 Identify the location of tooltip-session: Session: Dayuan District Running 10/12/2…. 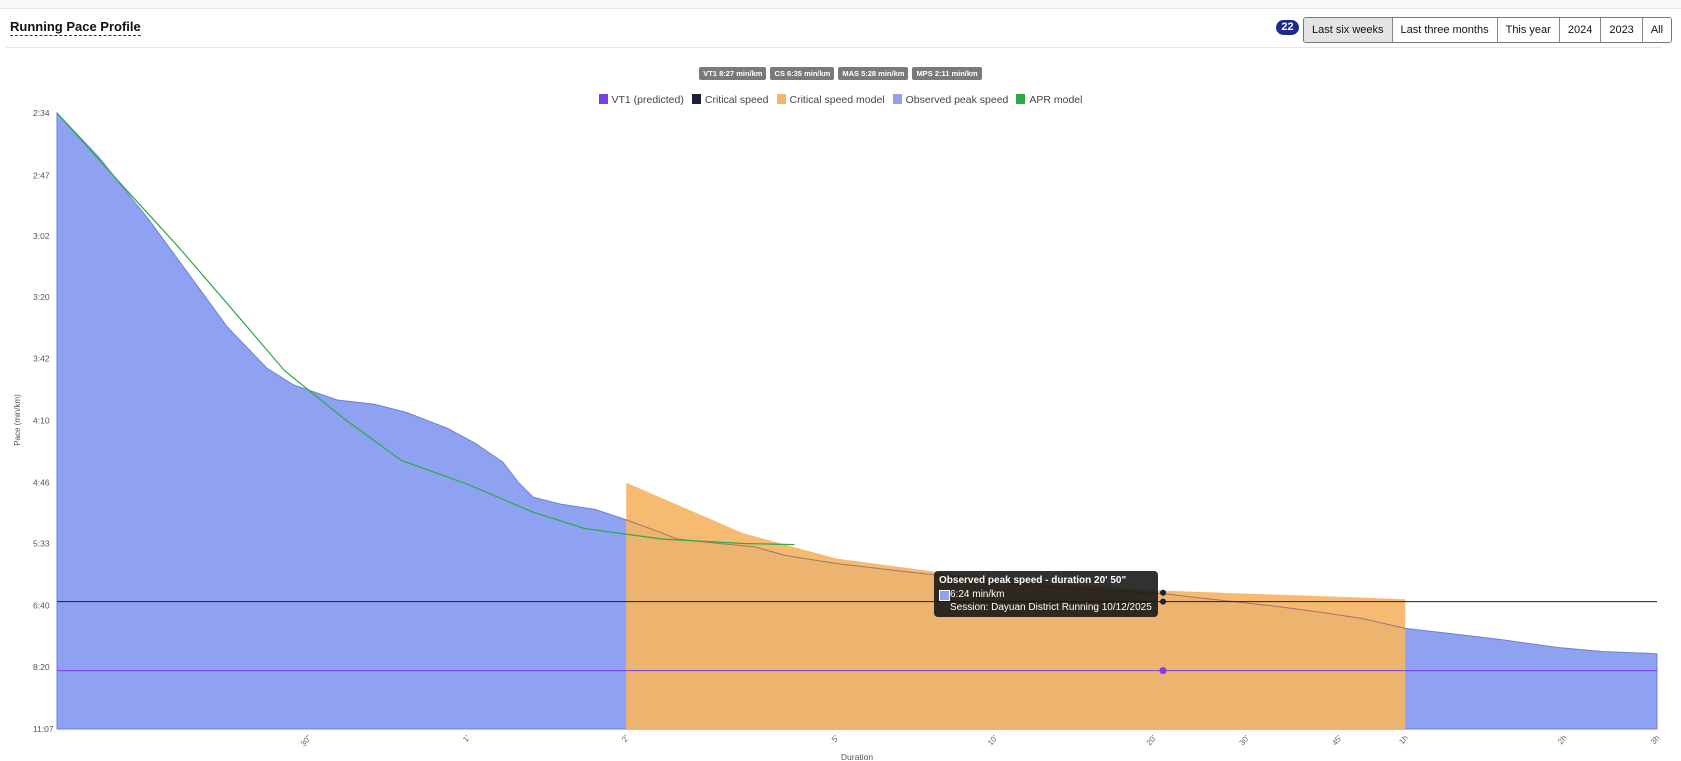
(1051, 607).